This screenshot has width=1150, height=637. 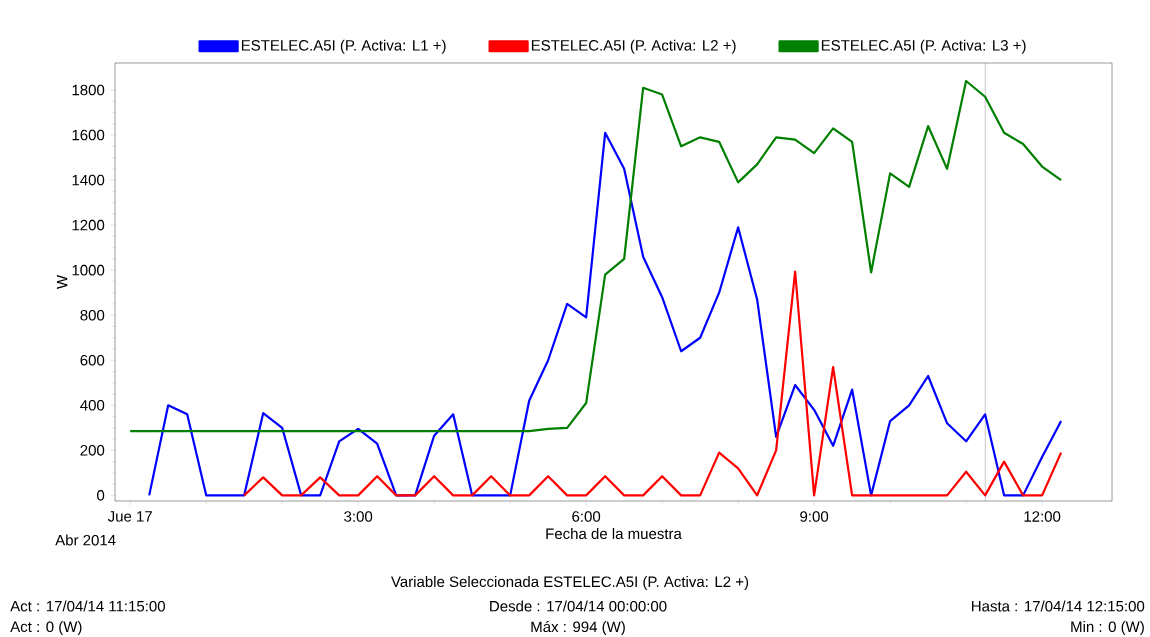 What do you see at coordinates (87, 606) in the screenshot?
I see `text: Act : 17/04/14 11:15:00` at bounding box center [87, 606].